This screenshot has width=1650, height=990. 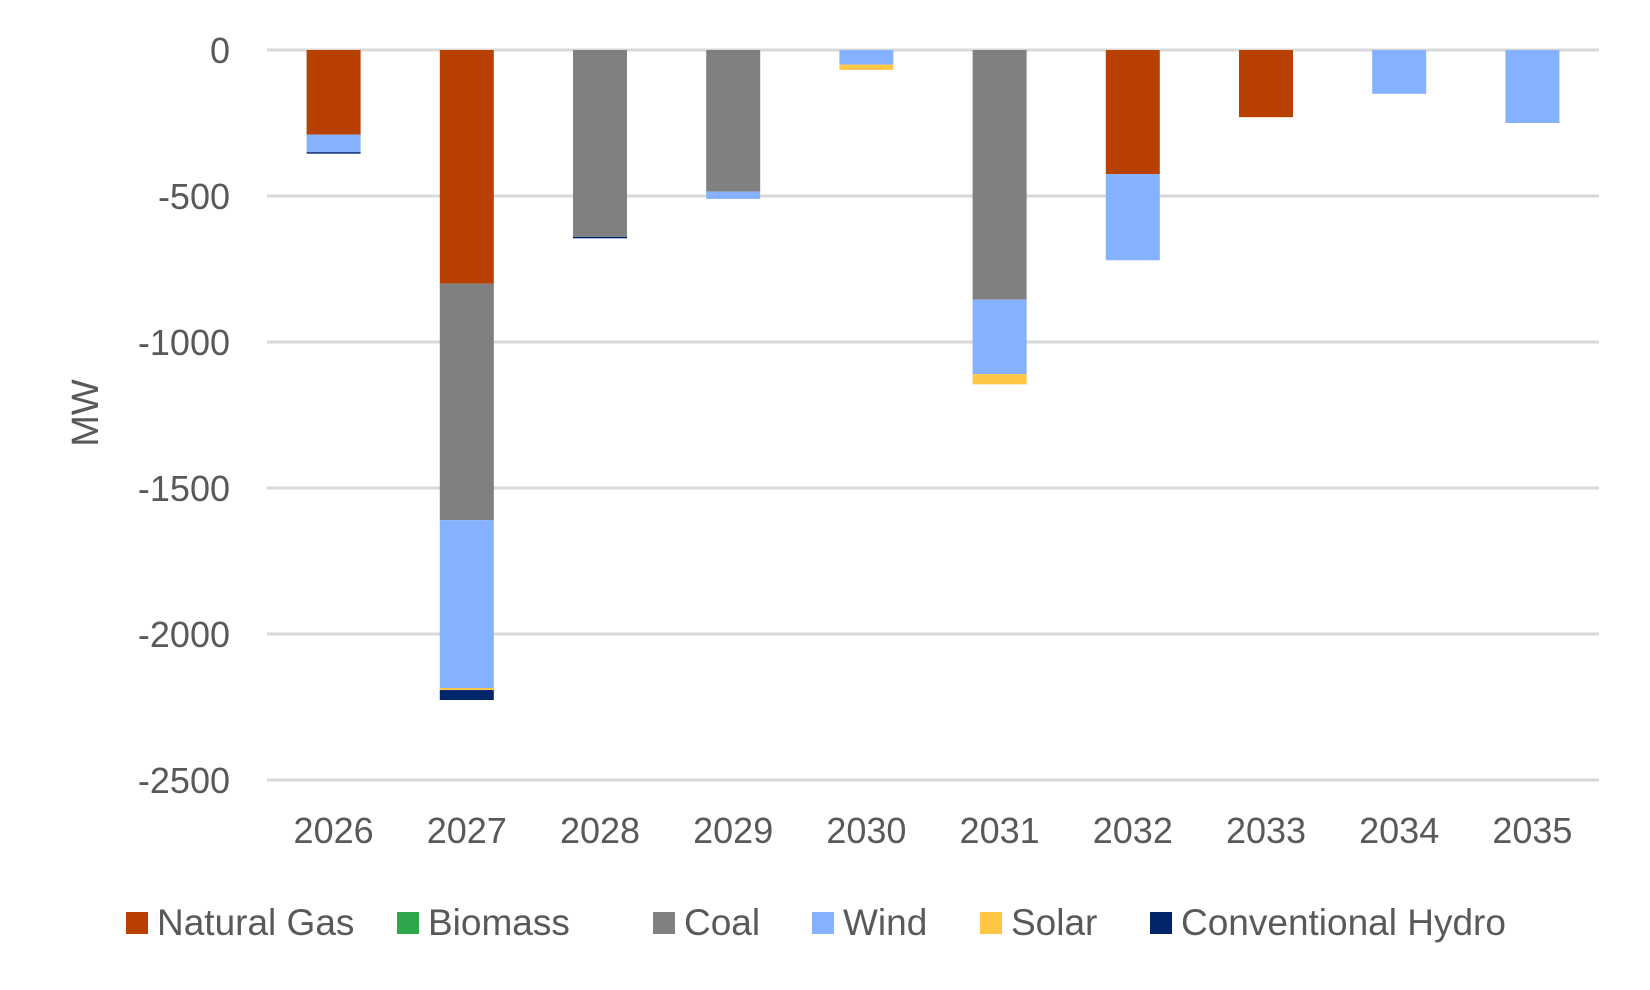 I want to click on legend-item-biomass: Biomass, so click(x=483, y=923).